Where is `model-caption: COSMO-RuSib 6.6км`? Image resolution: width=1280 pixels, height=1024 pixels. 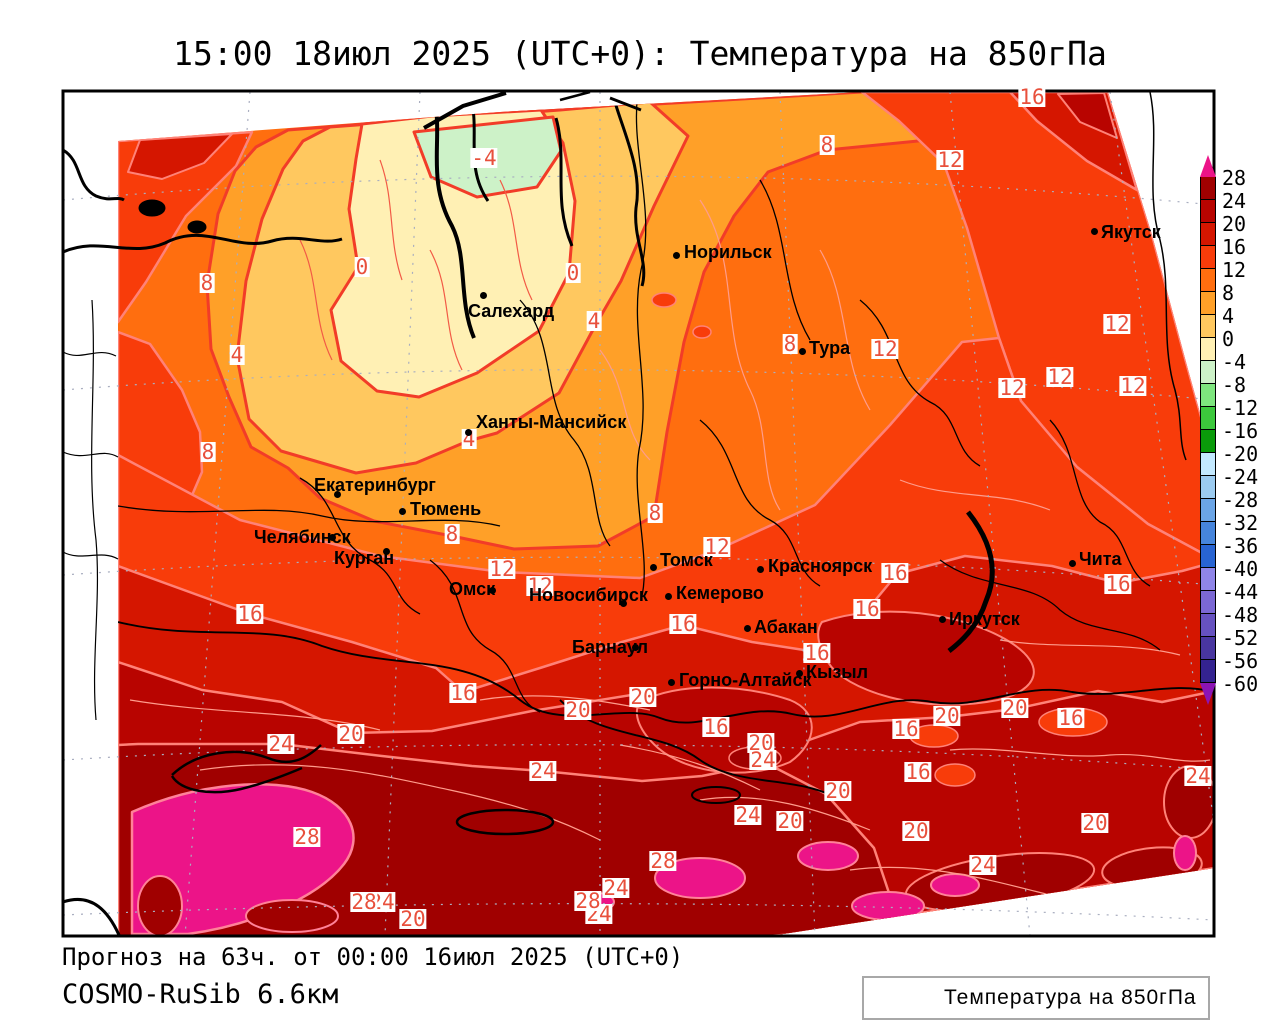 model-caption: COSMO-RuSib 6.6км is located at coordinates (200, 994).